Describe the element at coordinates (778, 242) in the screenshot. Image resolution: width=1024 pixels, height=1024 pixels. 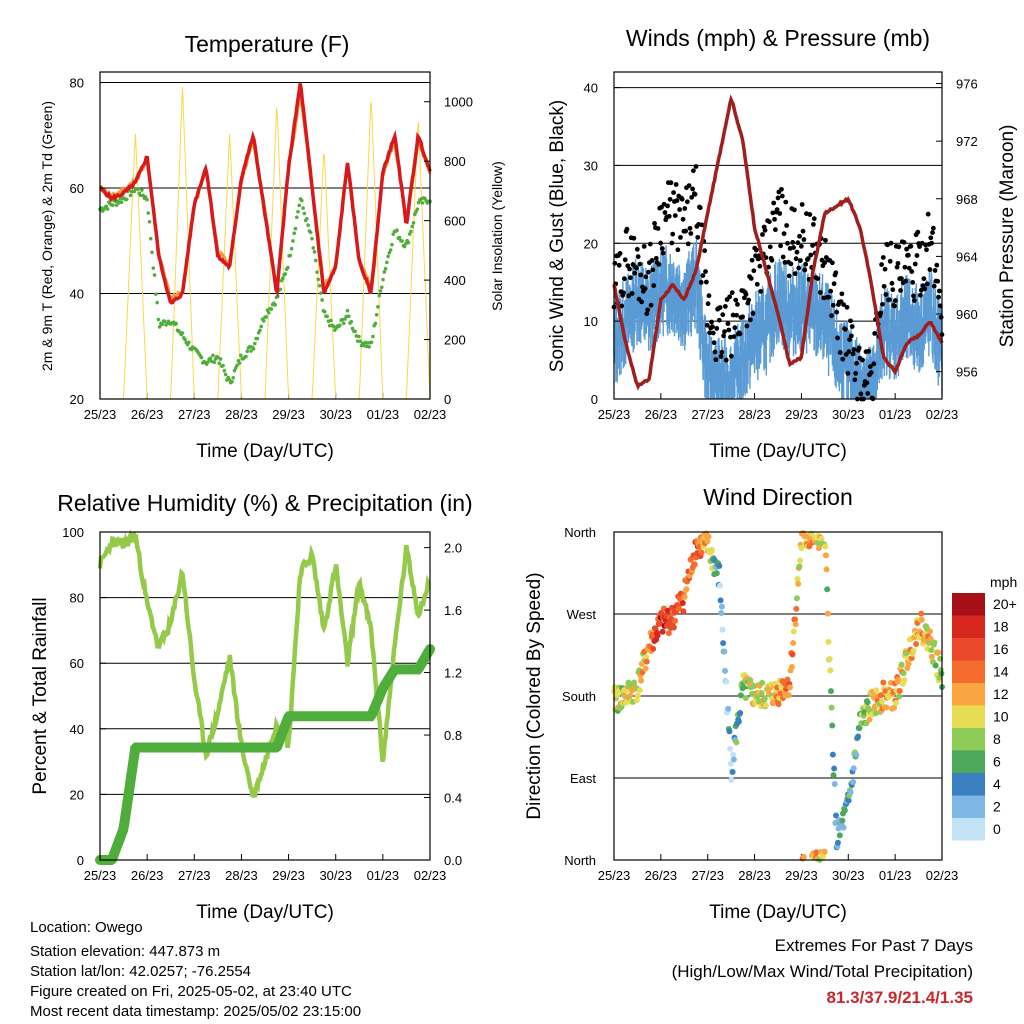
I see `series-station-pressure` at that location.